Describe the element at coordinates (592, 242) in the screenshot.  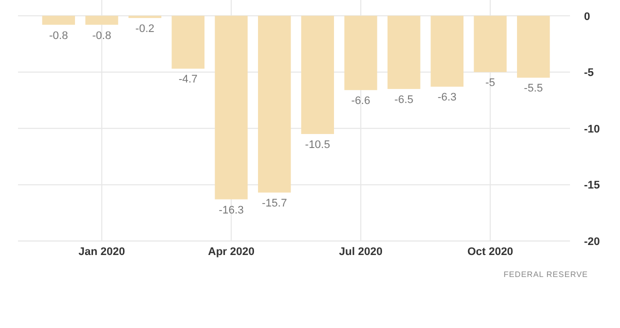
I see `y-tick-label: -20` at that location.